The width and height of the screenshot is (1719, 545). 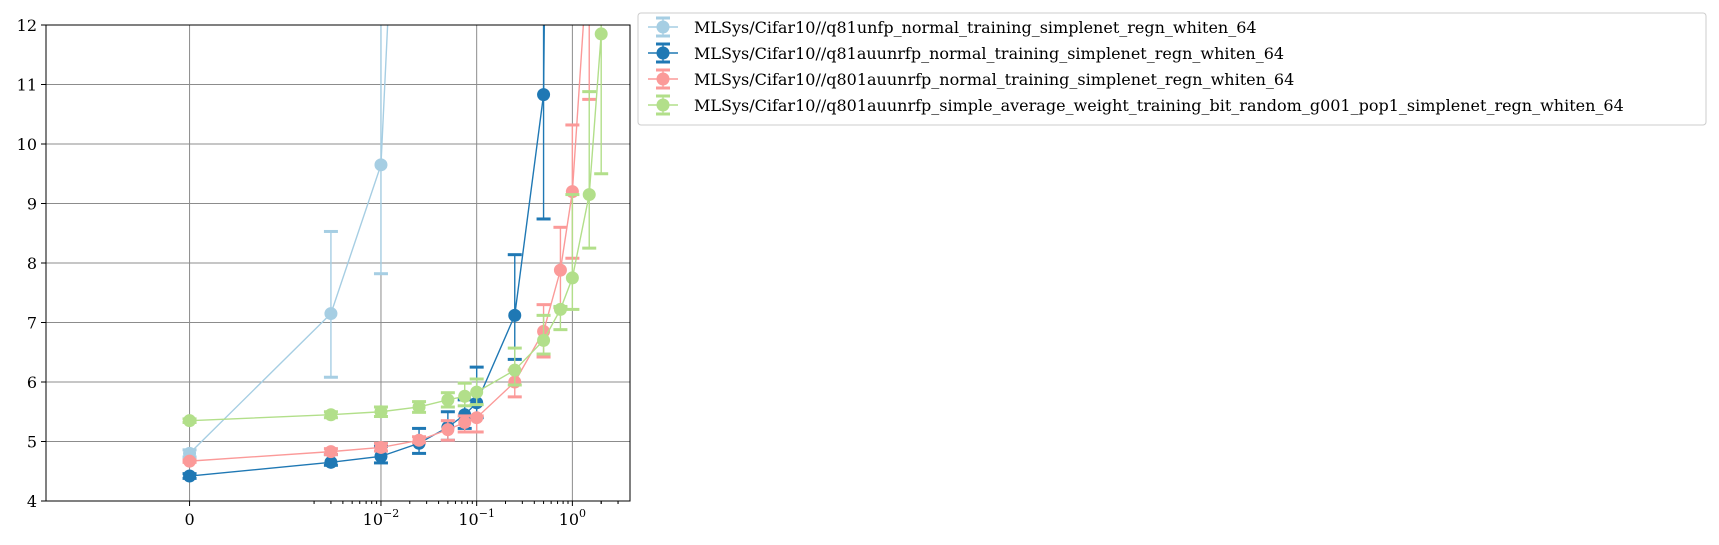 I want to click on y-tick-label: 8, so click(x=32, y=263).